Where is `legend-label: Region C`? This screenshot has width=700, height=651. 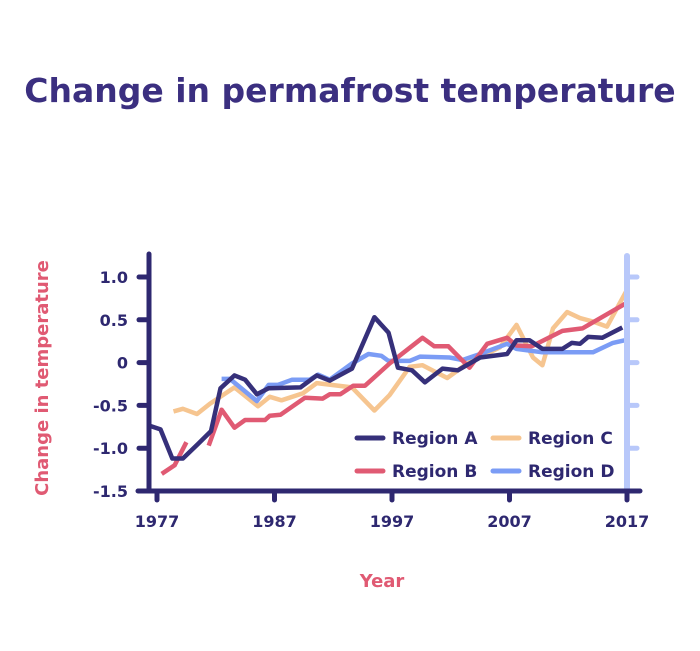
legend-label: Region C is located at coordinates (570, 439).